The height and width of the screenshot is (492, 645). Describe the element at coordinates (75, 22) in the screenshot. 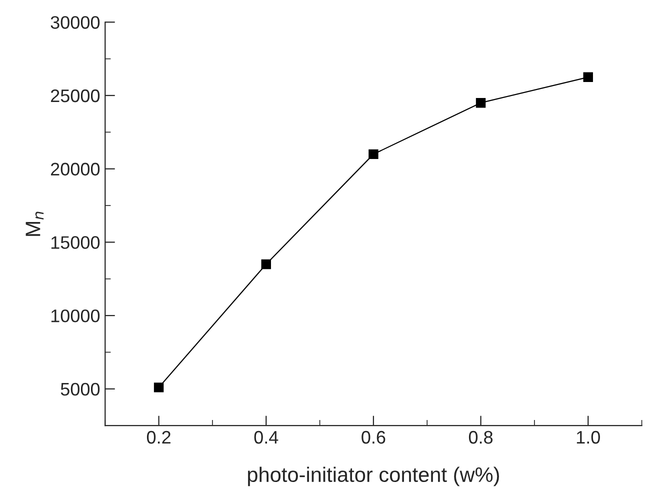

I see `y-tick-label: 30000` at that location.